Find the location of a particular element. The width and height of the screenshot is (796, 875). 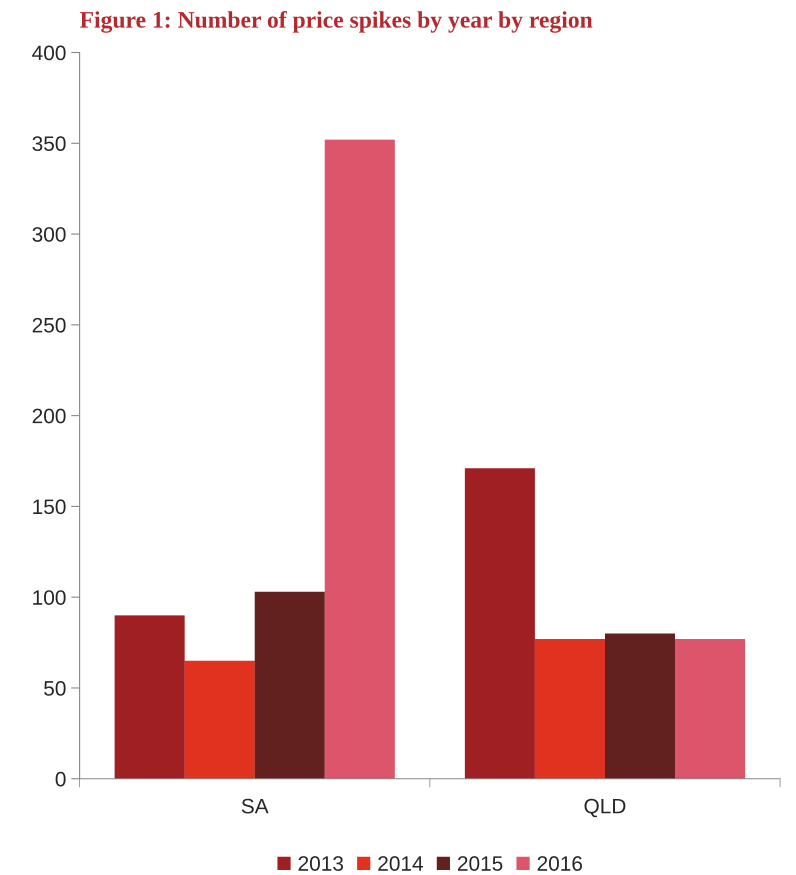

y-tick-label: 350 is located at coordinates (49, 144).